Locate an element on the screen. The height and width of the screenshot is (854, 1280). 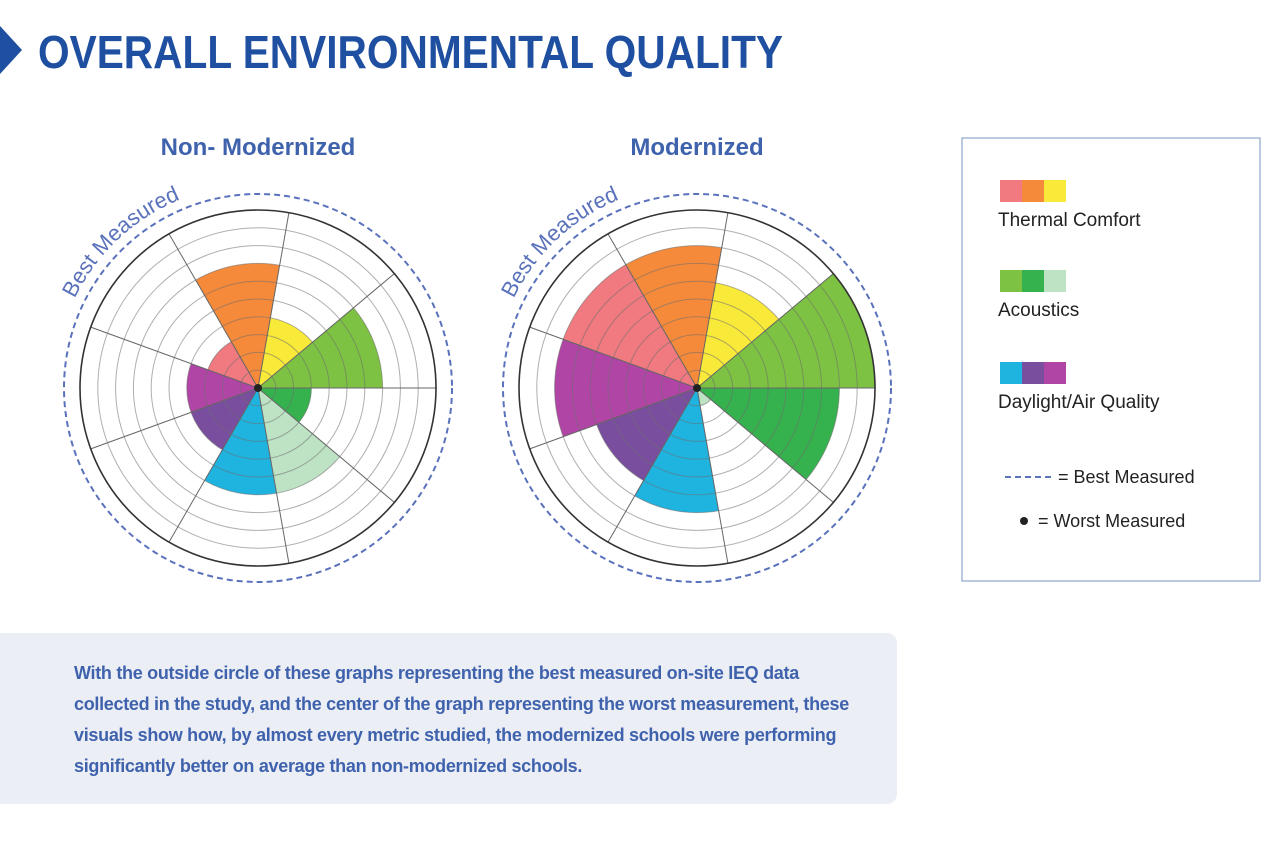
caption-box is located at coordinates (448, 718).